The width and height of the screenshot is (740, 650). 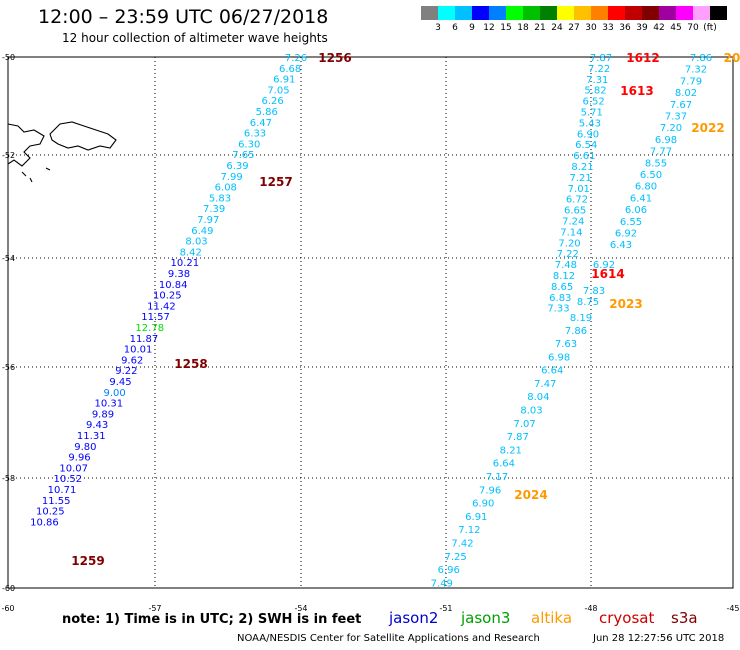 I want to click on wave-height-label: 8.21, so click(x=582, y=167).